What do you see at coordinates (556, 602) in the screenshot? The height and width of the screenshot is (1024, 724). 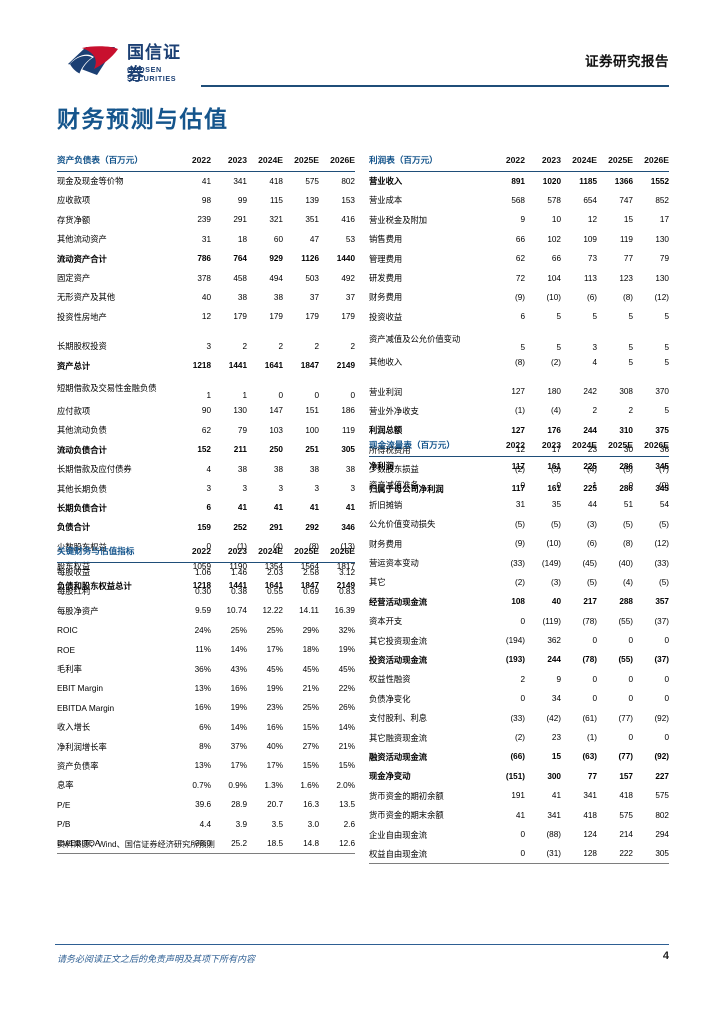 I see `row-value: 40` at bounding box center [556, 602].